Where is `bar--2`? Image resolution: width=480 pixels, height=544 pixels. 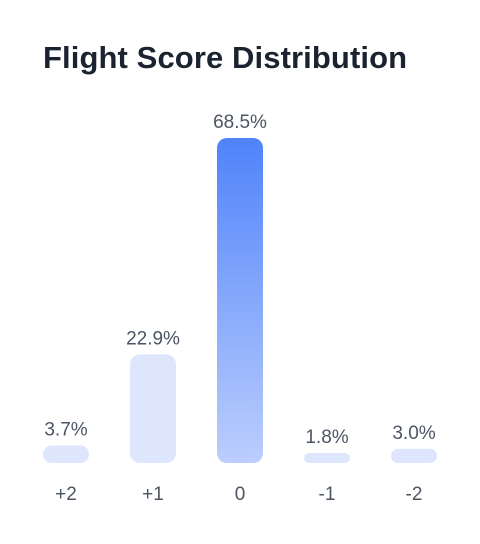 bar--2 is located at coordinates (414, 455).